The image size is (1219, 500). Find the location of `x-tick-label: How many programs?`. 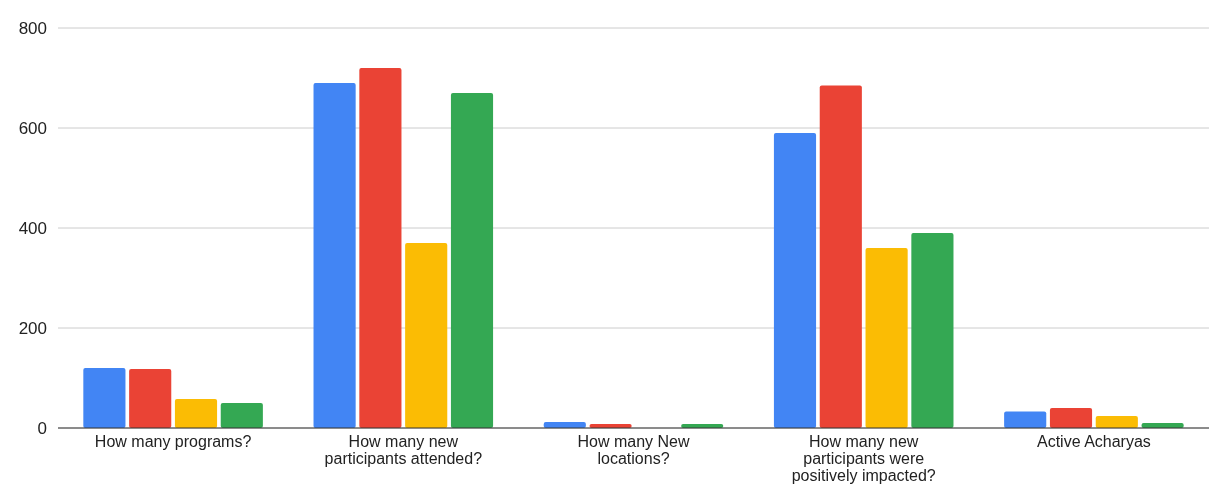

x-tick-label: How many programs? is located at coordinates (173, 441).